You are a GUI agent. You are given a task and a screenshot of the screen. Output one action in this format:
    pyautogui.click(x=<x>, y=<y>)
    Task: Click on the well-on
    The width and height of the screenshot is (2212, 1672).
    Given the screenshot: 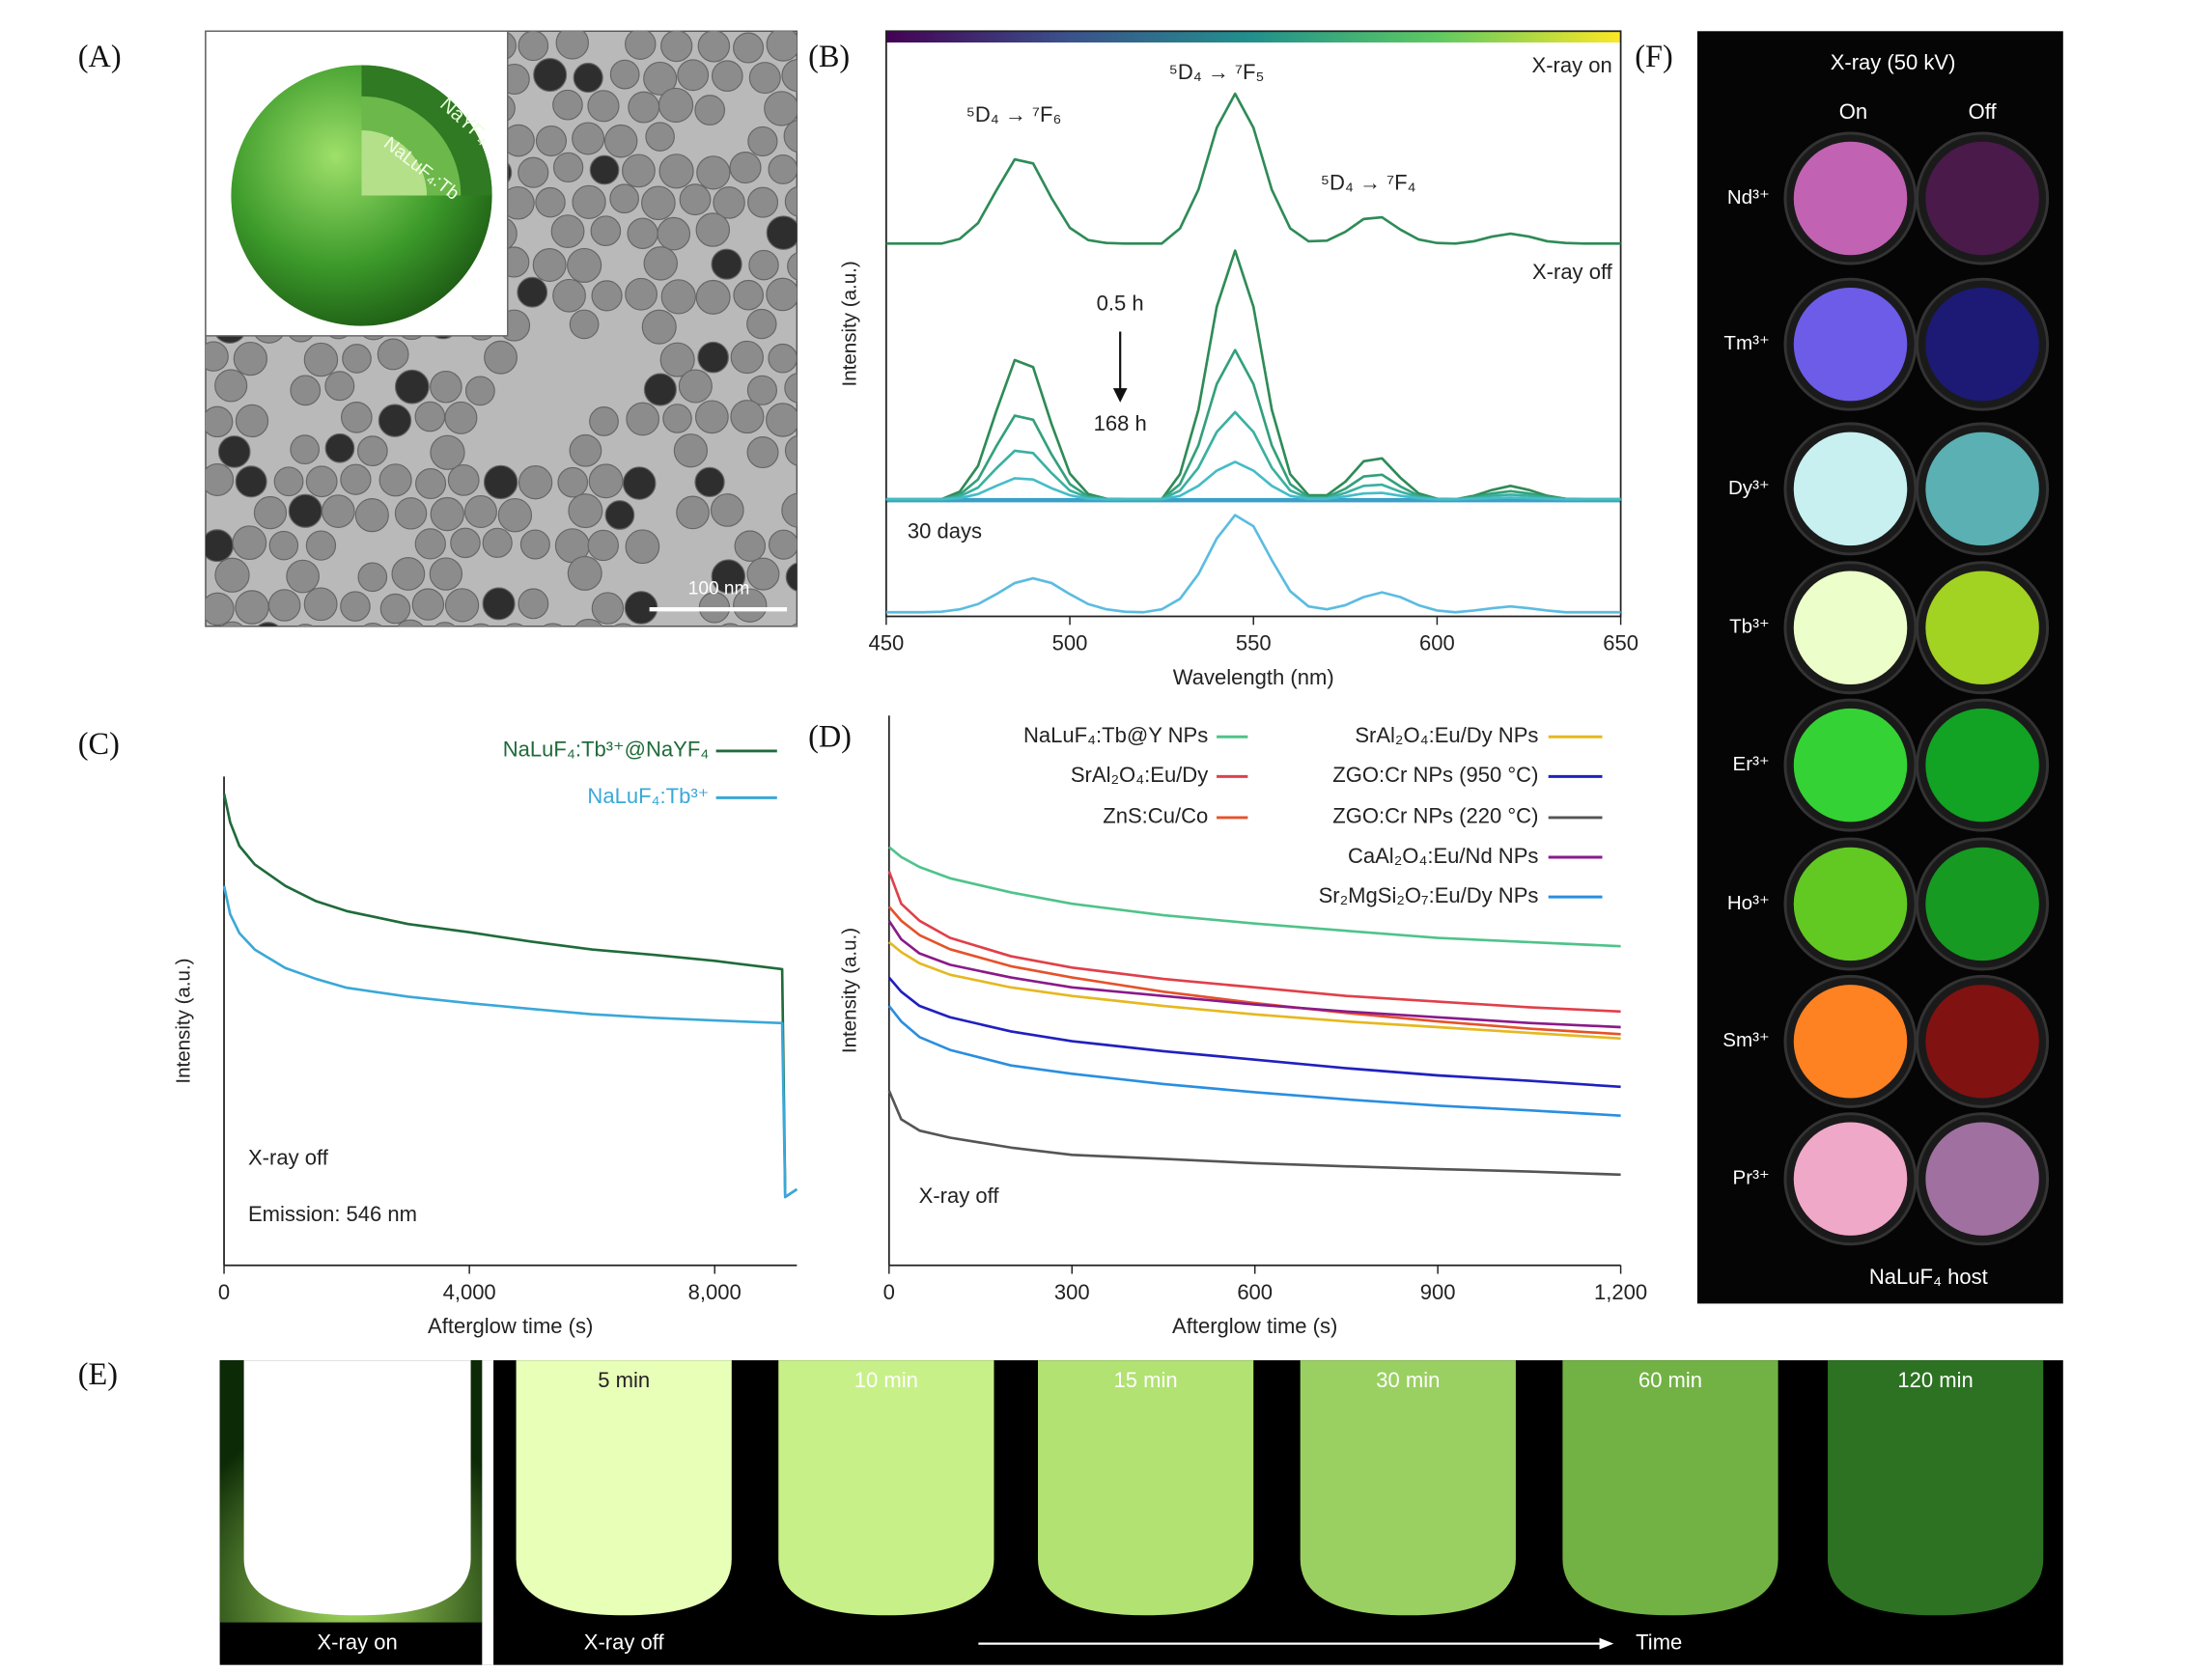 What is the action you would take?
    pyautogui.click(x=1851, y=198)
    